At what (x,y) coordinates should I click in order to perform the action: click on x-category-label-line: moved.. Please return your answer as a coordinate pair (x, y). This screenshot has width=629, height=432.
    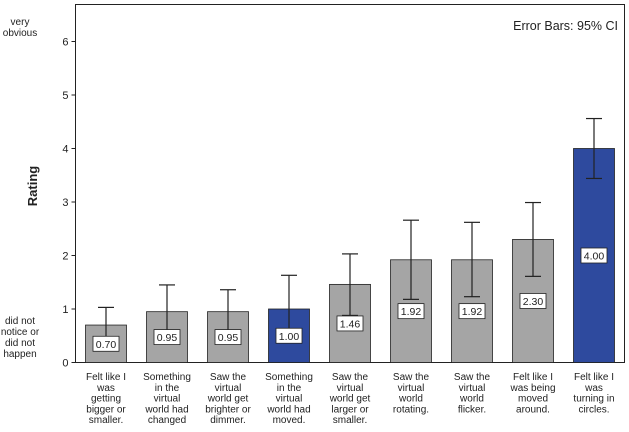
    Looking at the image, I should click on (289, 420).